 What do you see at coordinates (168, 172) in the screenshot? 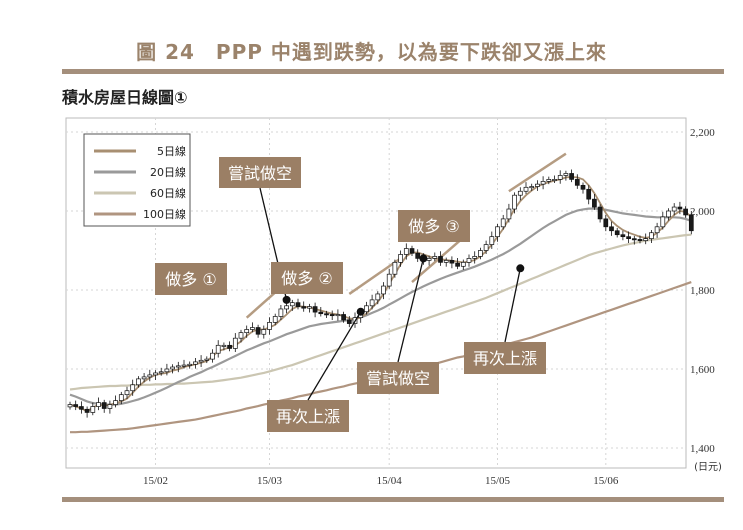
I see `legend-label-ma20: 20日線` at bounding box center [168, 172].